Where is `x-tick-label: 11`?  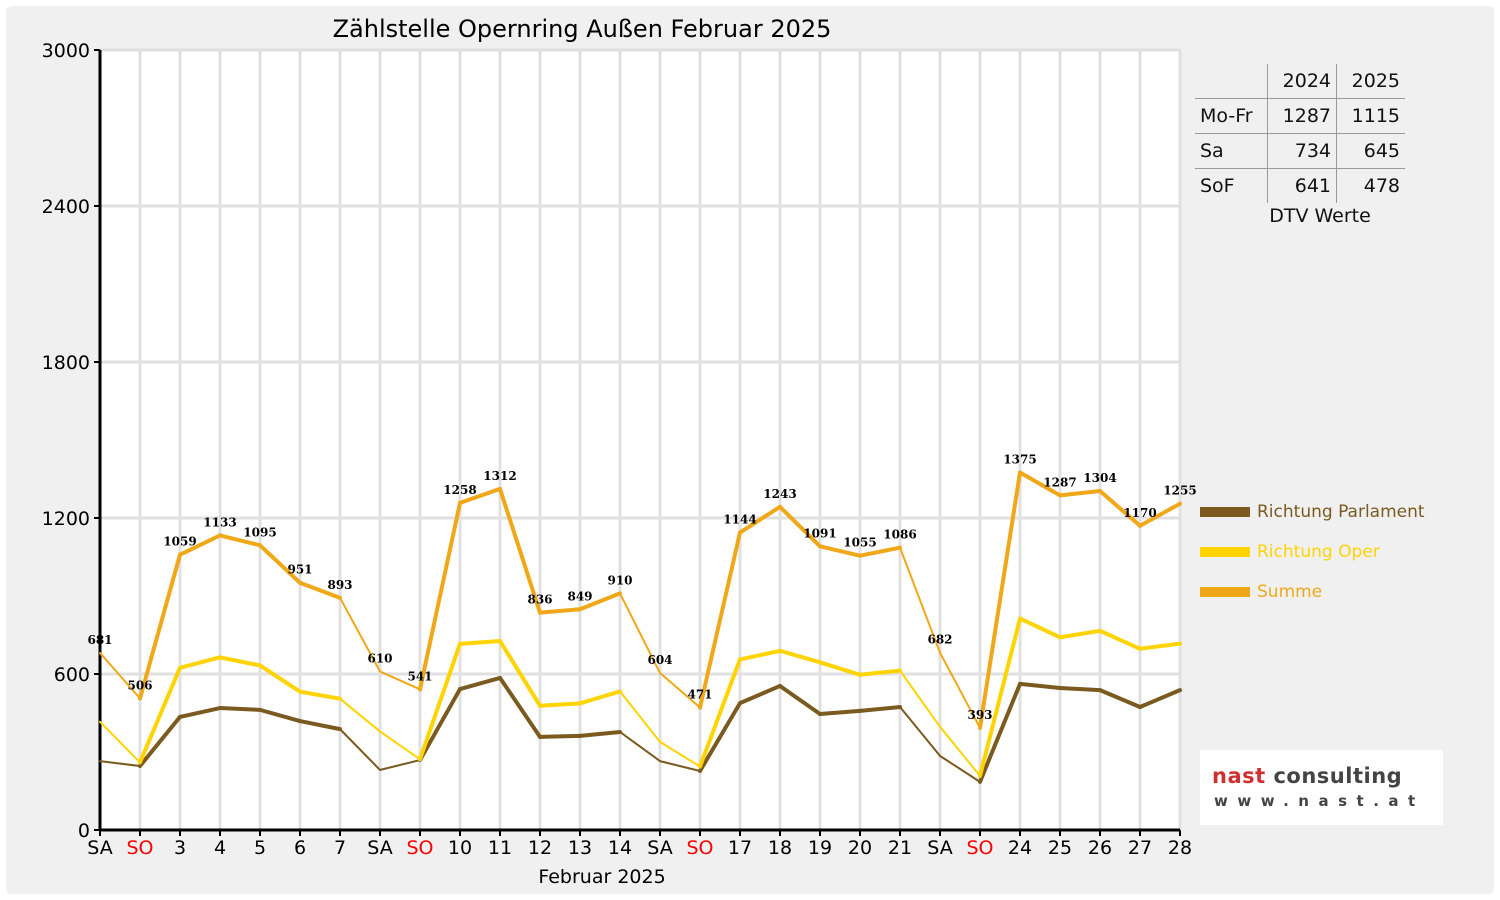 x-tick-label: 11 is located at coordinates (500, 848).